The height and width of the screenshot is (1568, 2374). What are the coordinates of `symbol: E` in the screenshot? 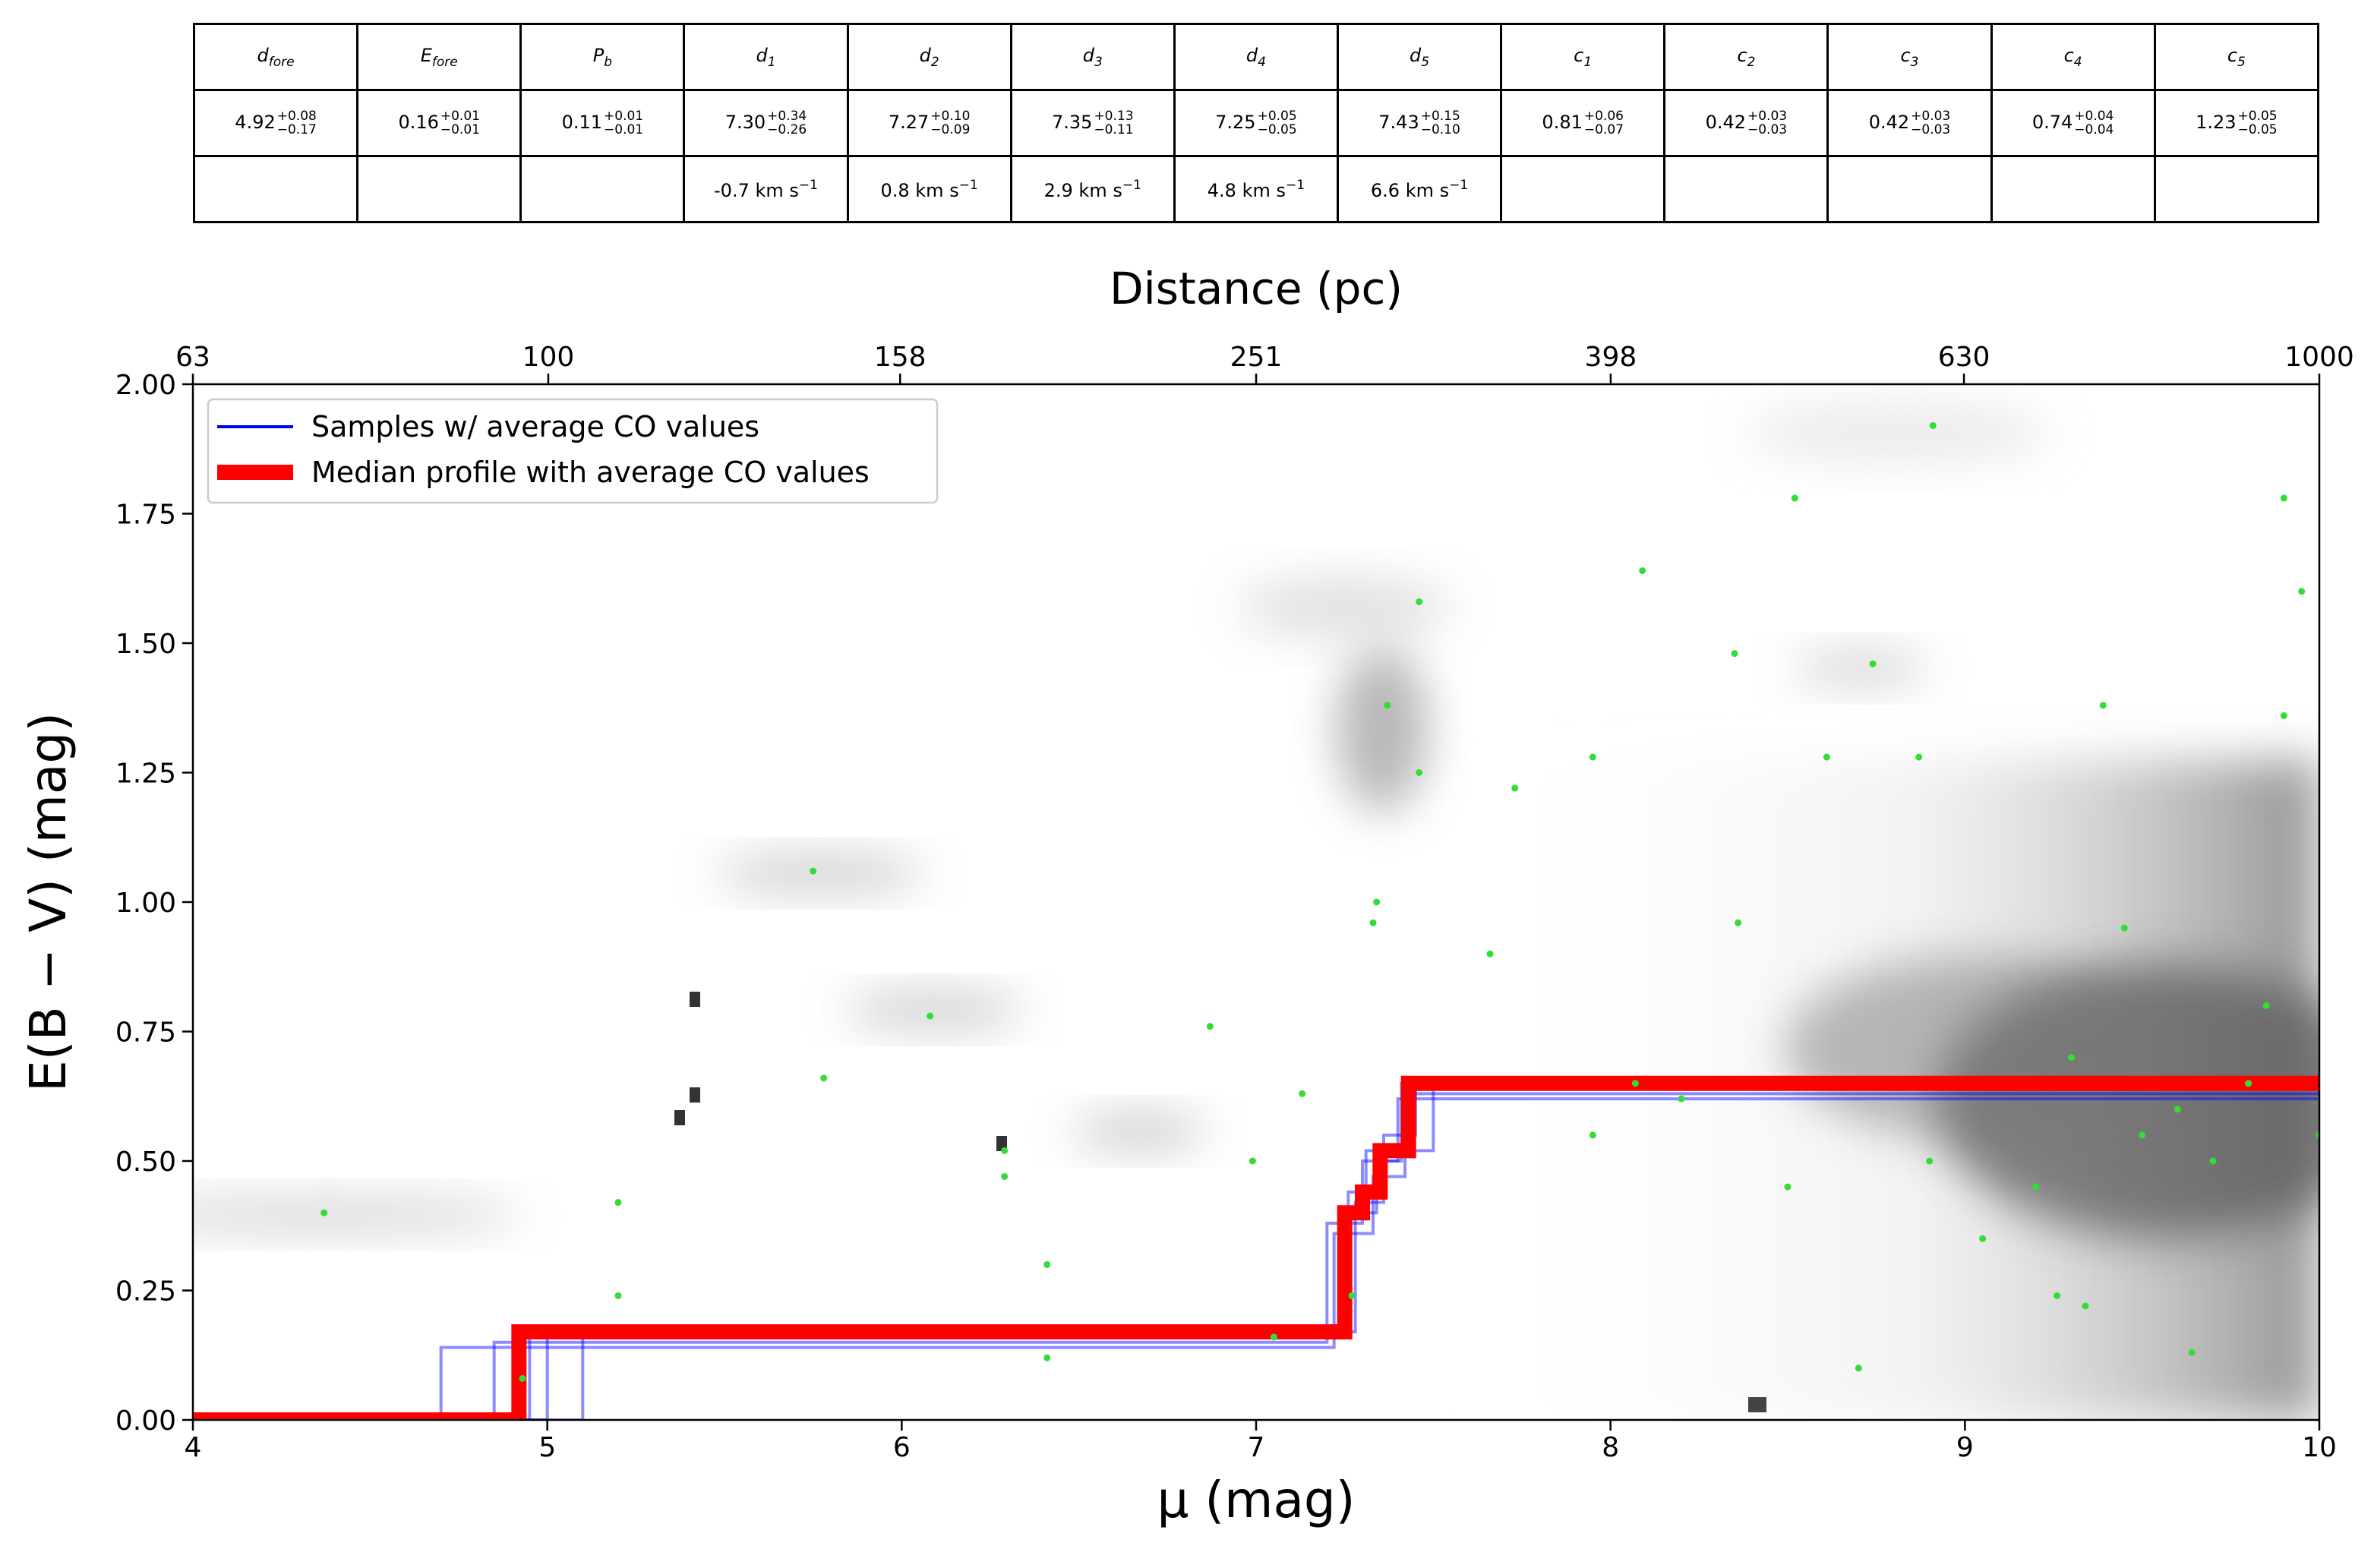 It's located at (426, 55).